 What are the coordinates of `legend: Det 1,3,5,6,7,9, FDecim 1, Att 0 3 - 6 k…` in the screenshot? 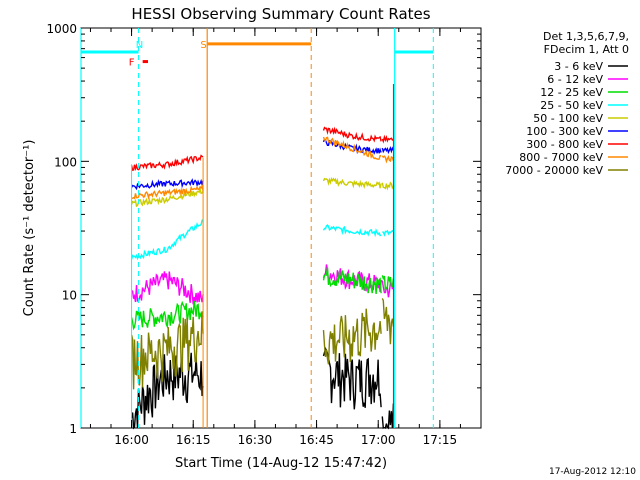 It's located at (567, 103).